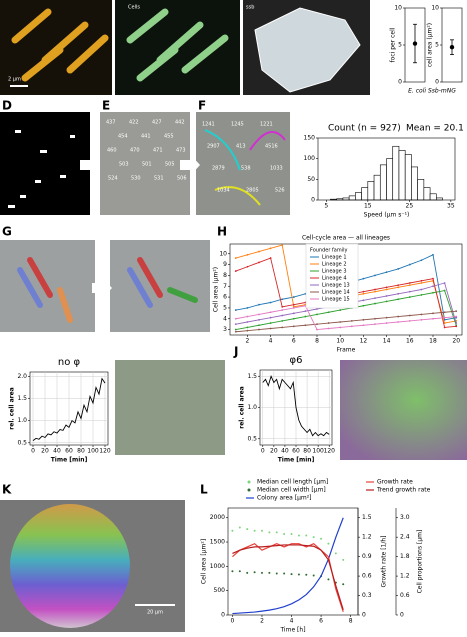  Describe the element at coordinates (296, 451) in the screenshot. I see `x-tick-label: 60` at that location.